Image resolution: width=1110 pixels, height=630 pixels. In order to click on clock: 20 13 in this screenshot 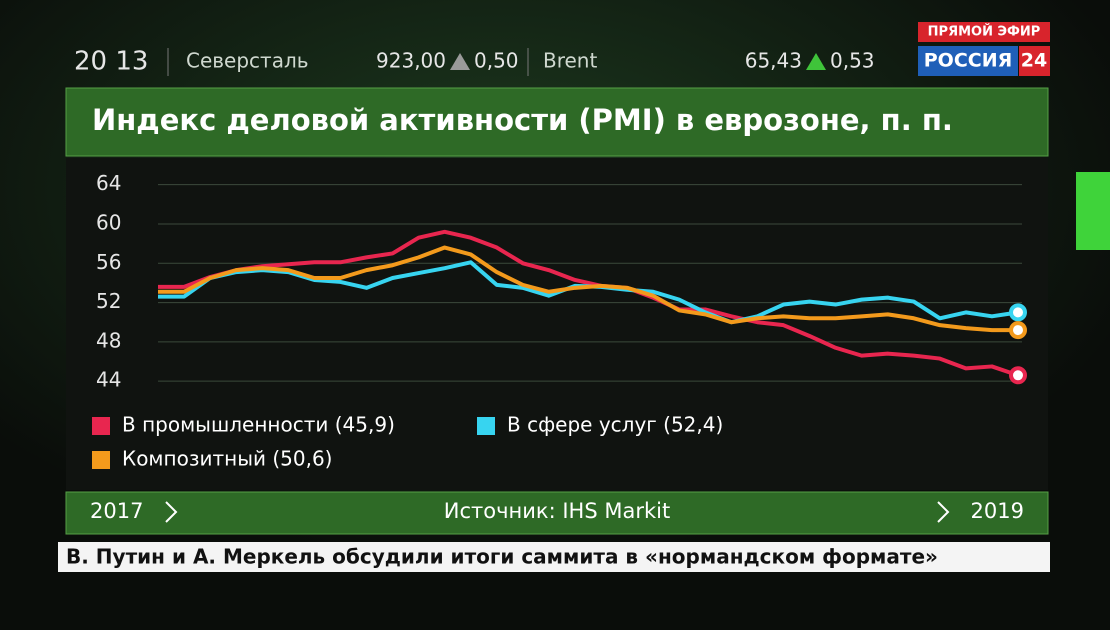, I will do `click(111, 62)`.